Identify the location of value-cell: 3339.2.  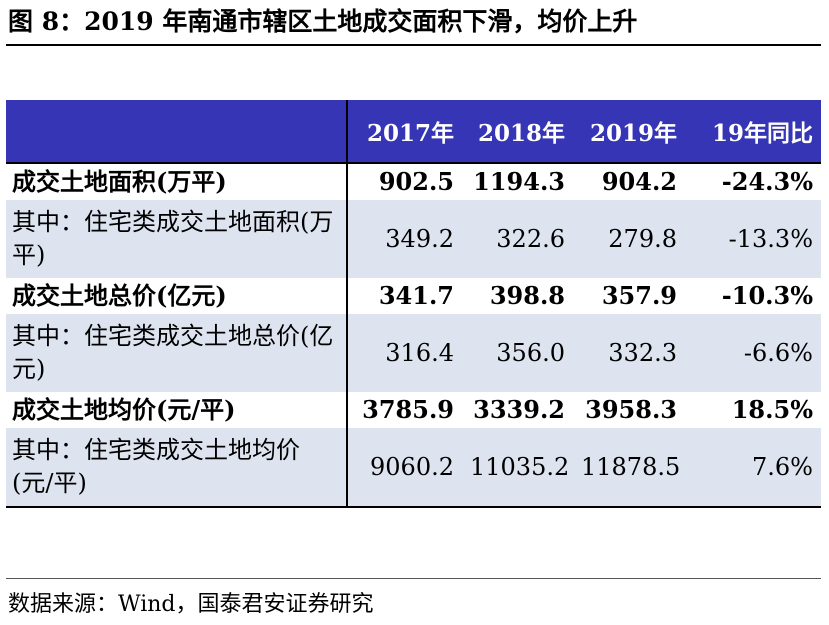
(517, 410).